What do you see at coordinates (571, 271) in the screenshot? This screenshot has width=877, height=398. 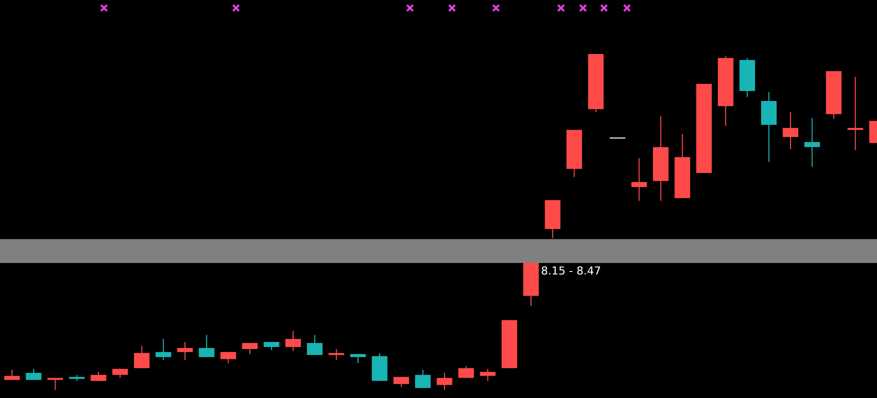 I see `band-label: 8.15 - 8.47` at bounding box center [571, 271].